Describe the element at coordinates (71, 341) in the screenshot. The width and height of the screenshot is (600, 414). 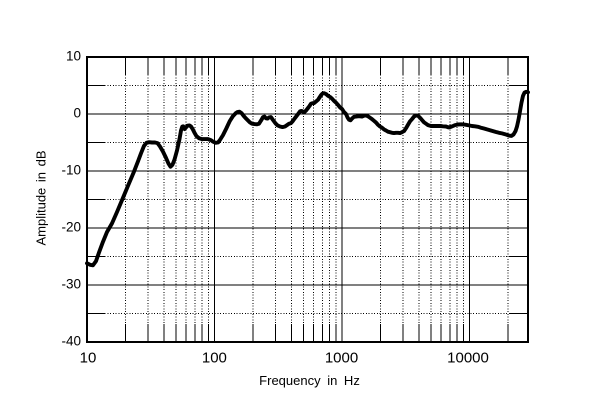
I see `svg-text: -40` at that location.